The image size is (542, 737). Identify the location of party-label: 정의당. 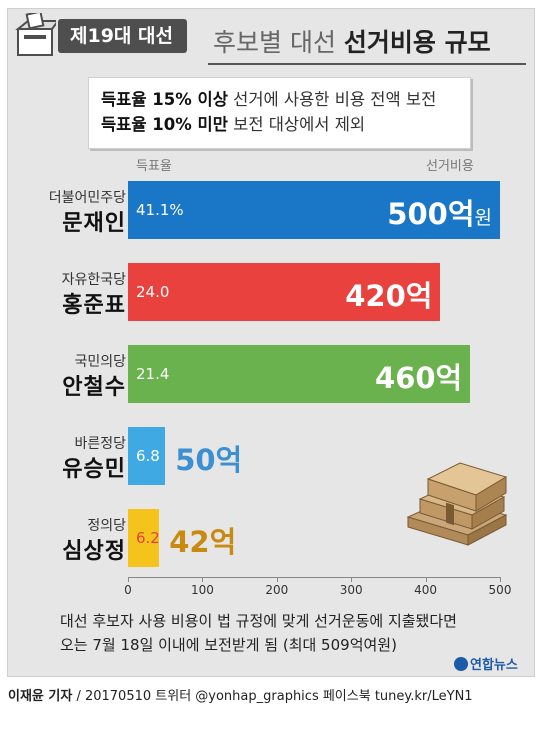
(106, 526).